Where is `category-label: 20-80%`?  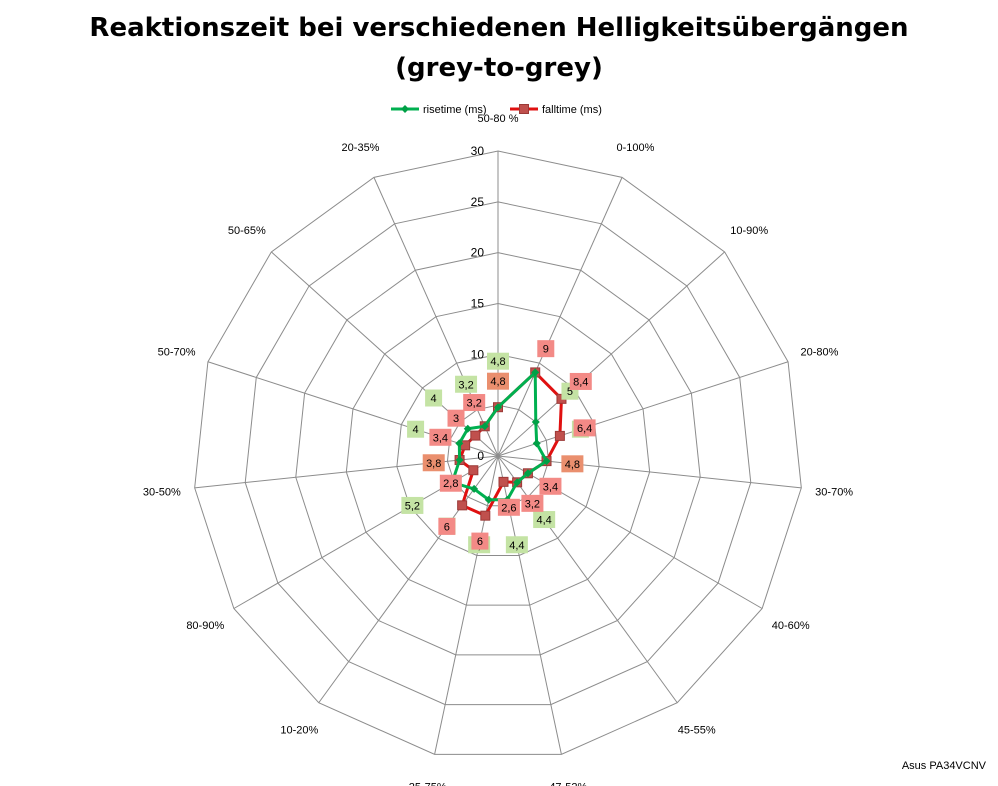
category-label: 20-80% is located at coordinates (819, 353).